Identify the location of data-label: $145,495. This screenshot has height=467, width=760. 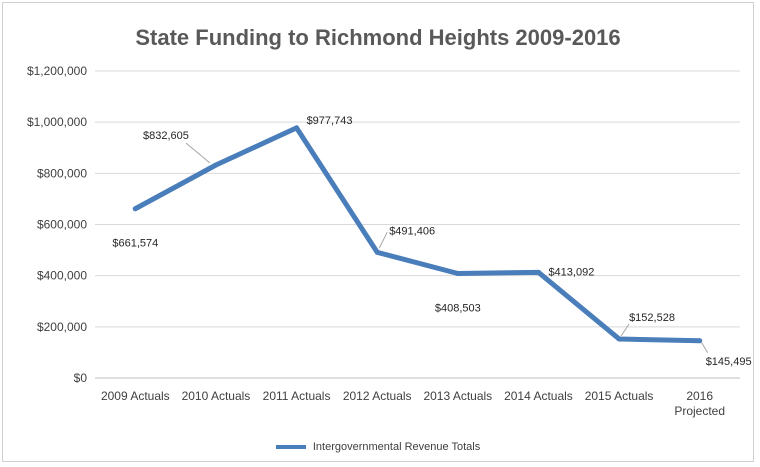
(729, 362).